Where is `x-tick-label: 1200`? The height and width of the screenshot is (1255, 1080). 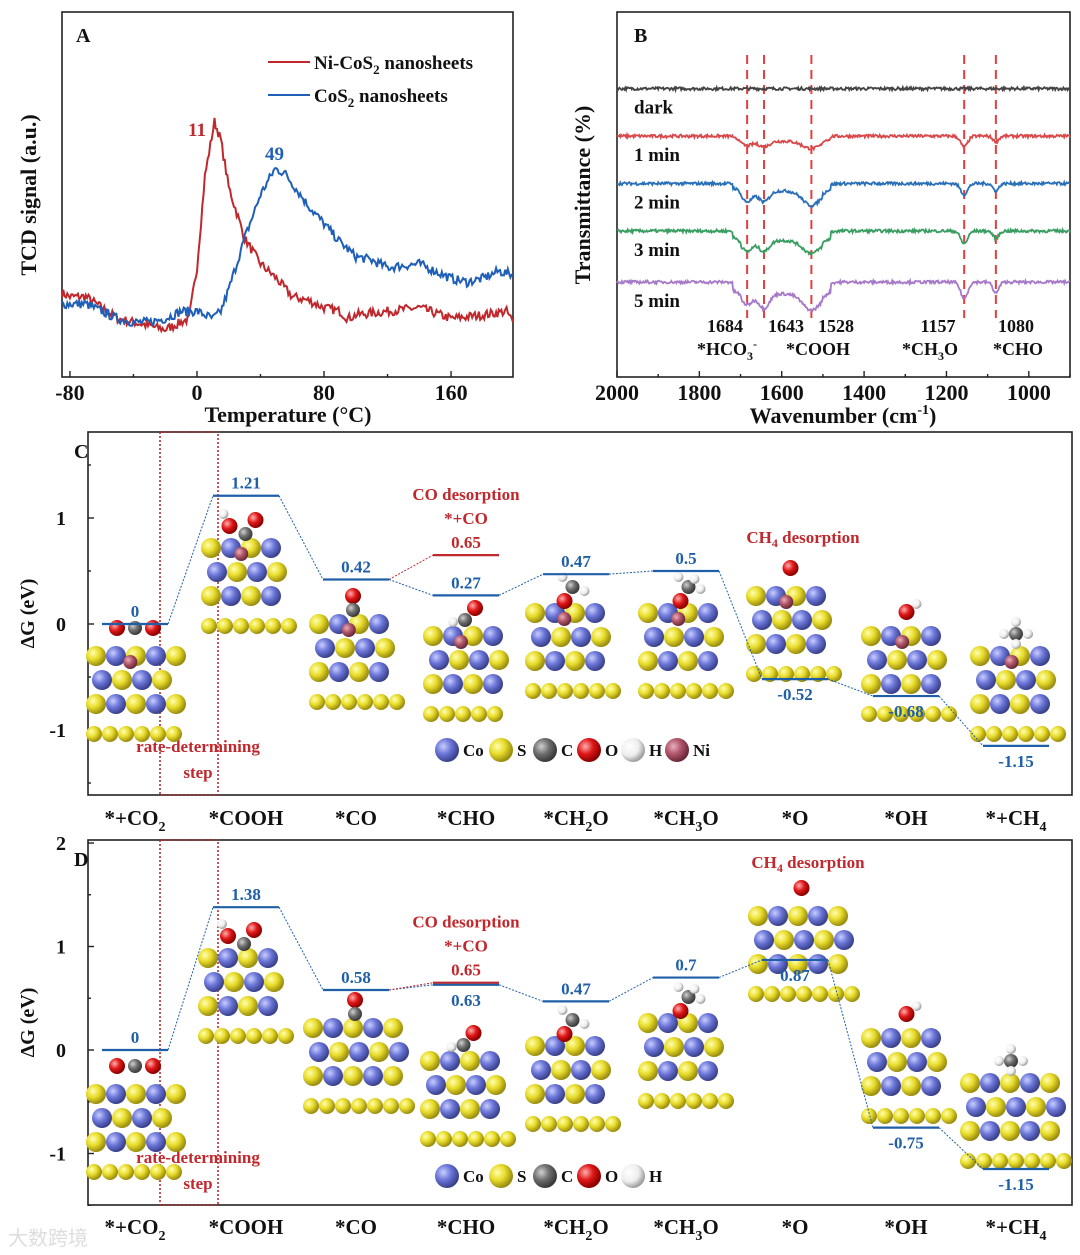 x-tick-label: 1200 is located at coordinates (946, 392).